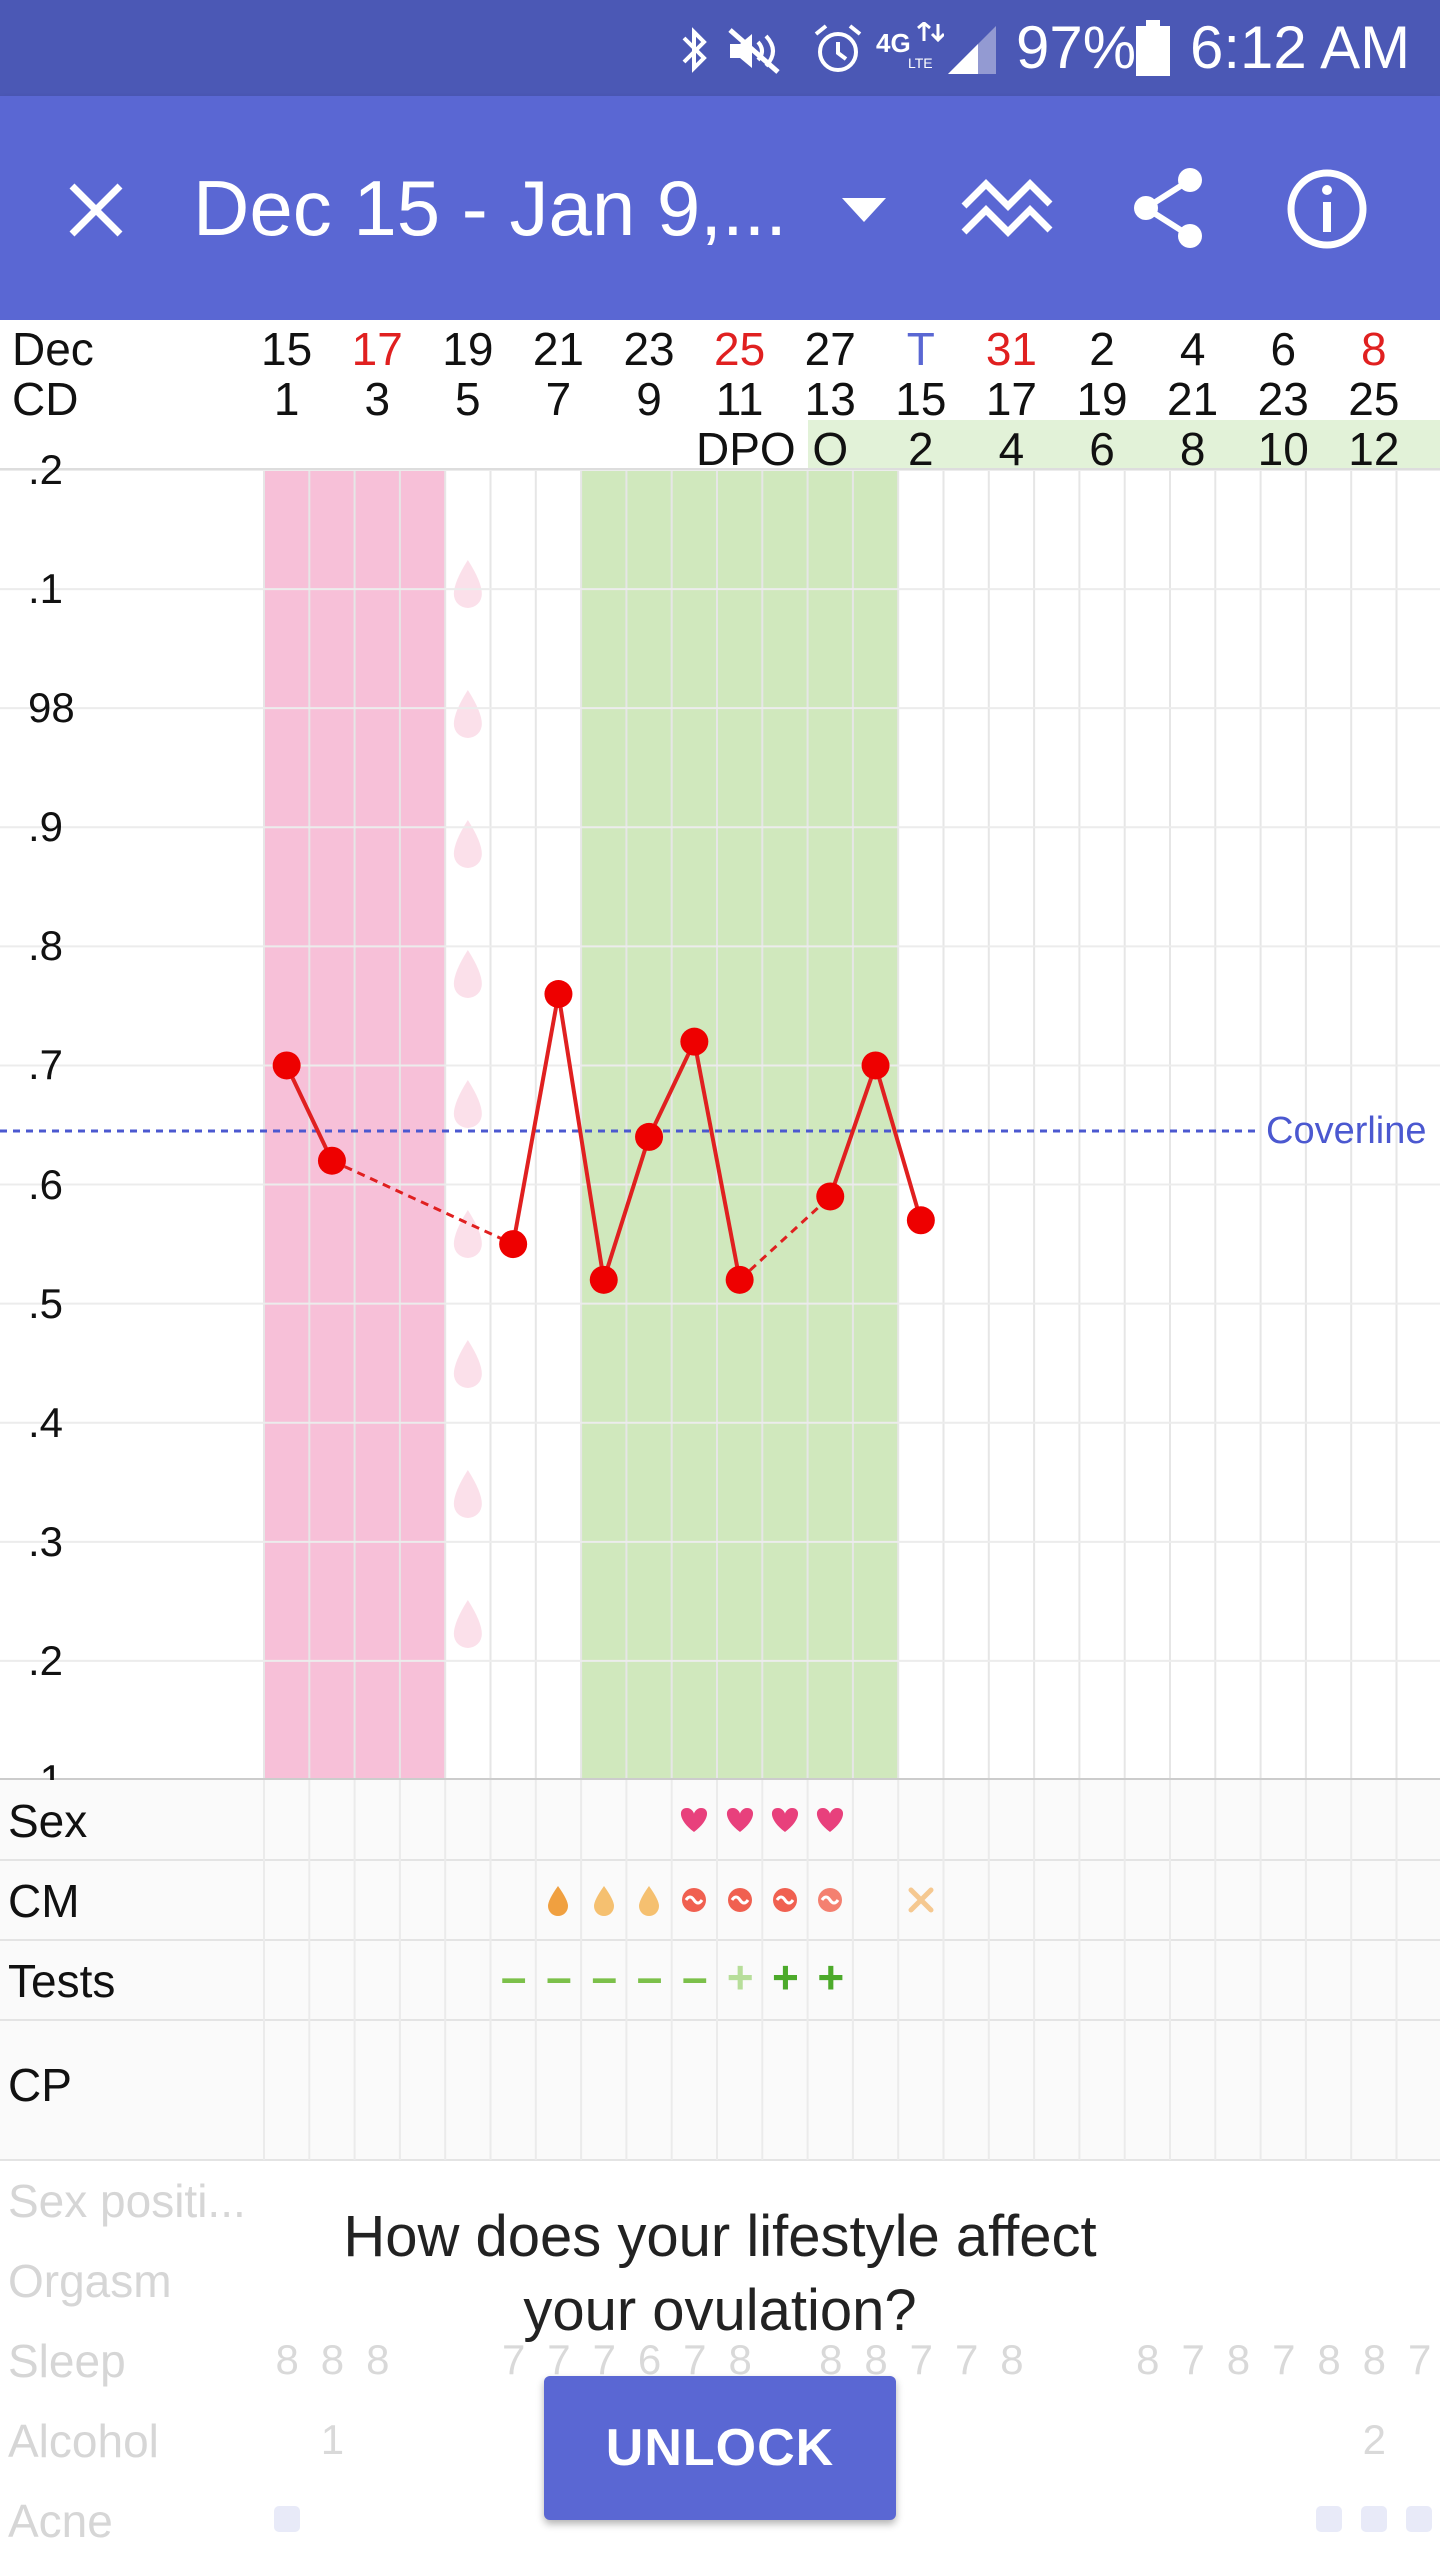 This screenshot has height=2560, width=1440. Describe the element at coordinates (1283, 349) in the screenshot. I see `header-date: 6` at that location.